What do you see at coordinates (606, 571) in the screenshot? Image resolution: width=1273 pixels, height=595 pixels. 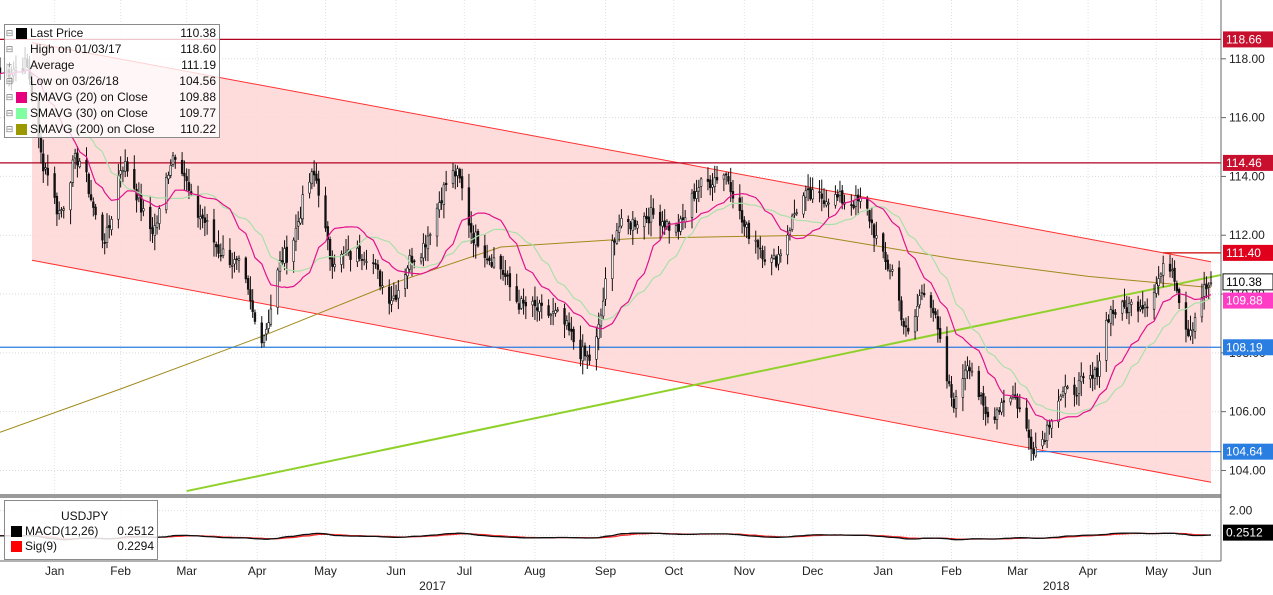 I see `month-label: Sep` at bounding box center [606, 571].